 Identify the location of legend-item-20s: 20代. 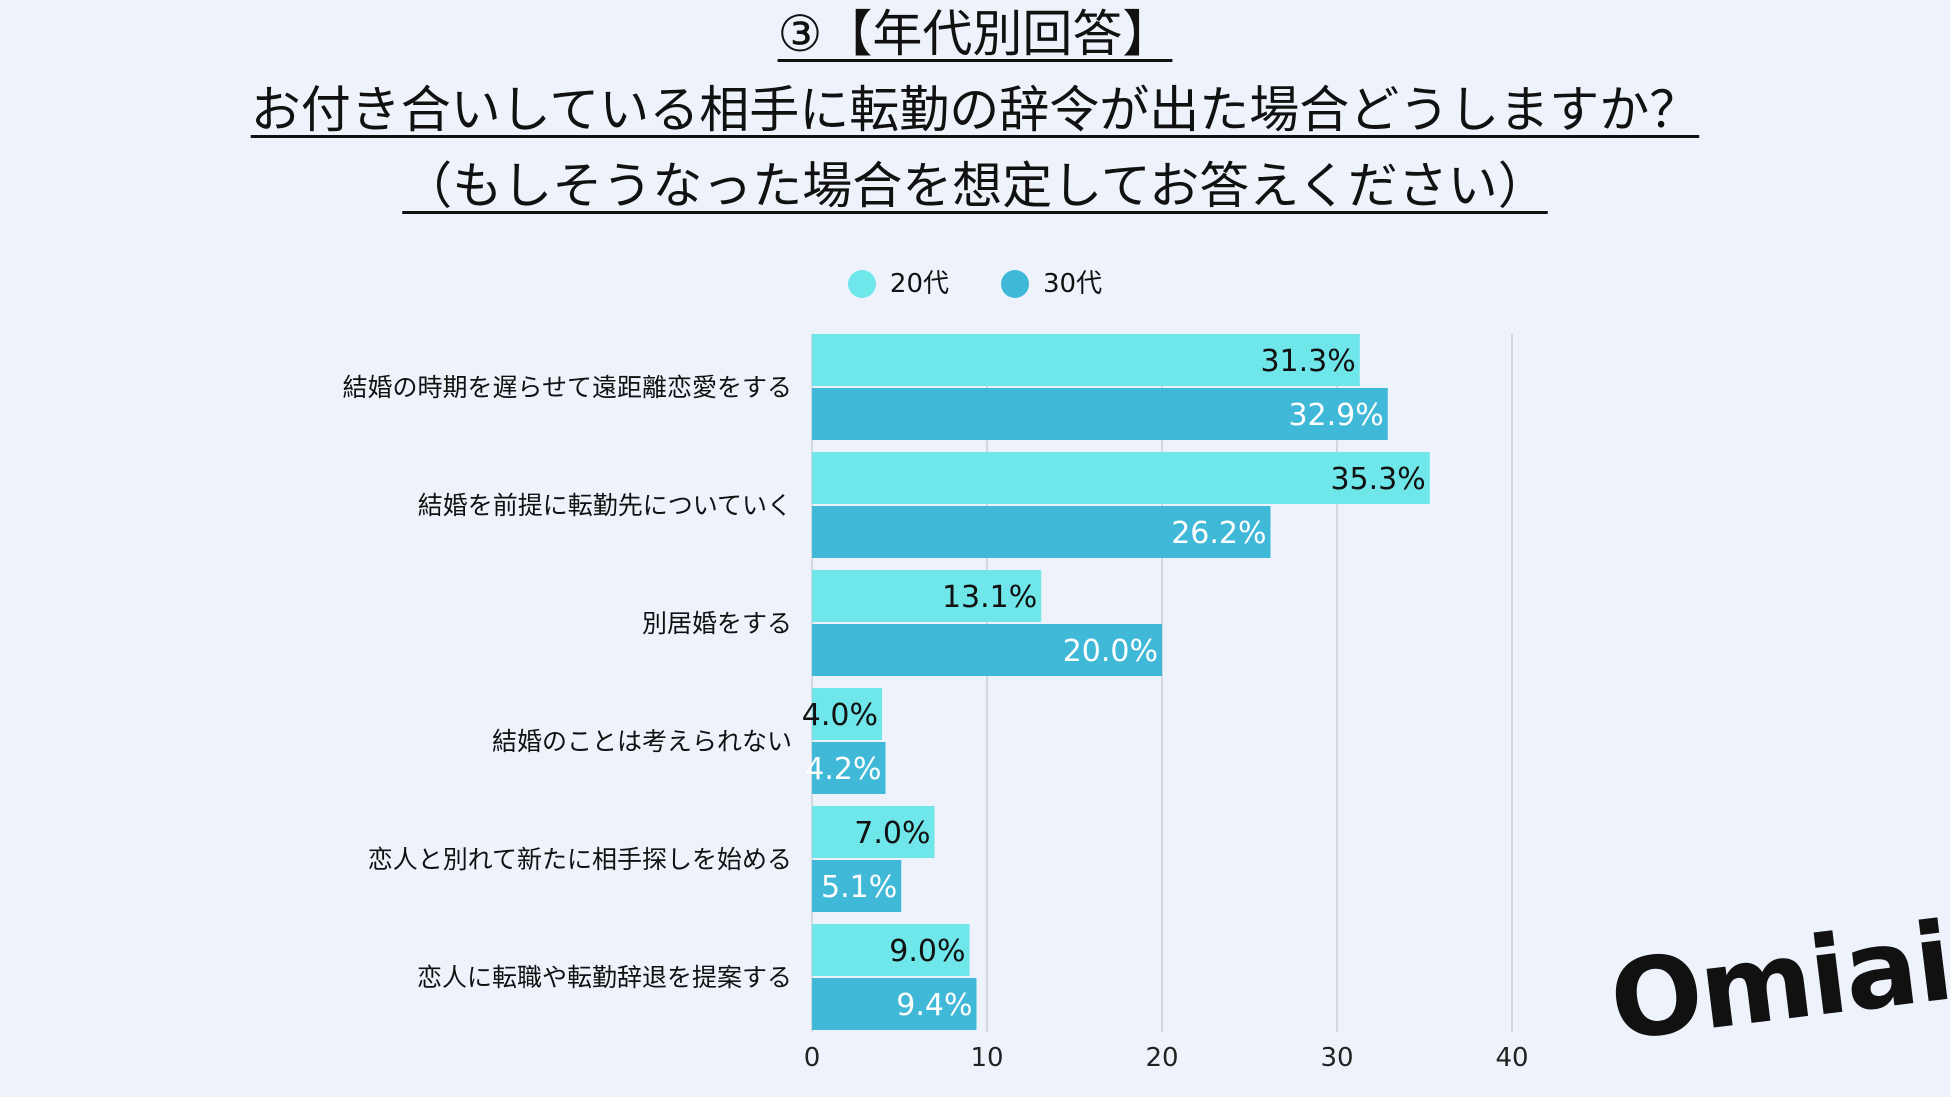
(898, 284).